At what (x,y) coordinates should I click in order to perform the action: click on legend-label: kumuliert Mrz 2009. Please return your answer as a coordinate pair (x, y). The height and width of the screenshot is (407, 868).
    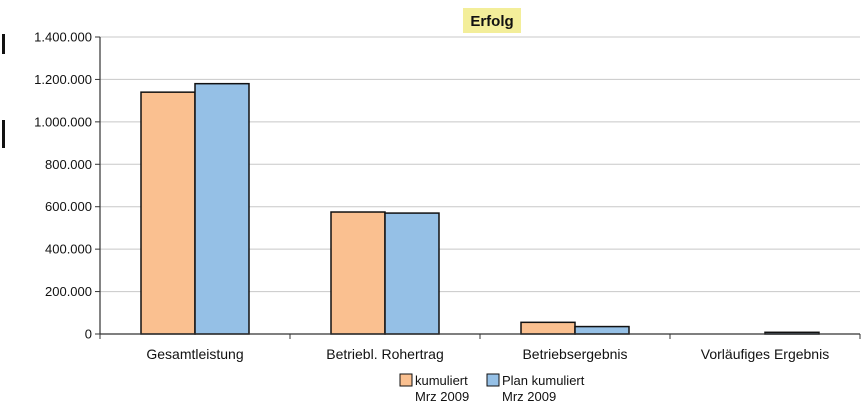
    Looking at the image, I should click on (442, 388).